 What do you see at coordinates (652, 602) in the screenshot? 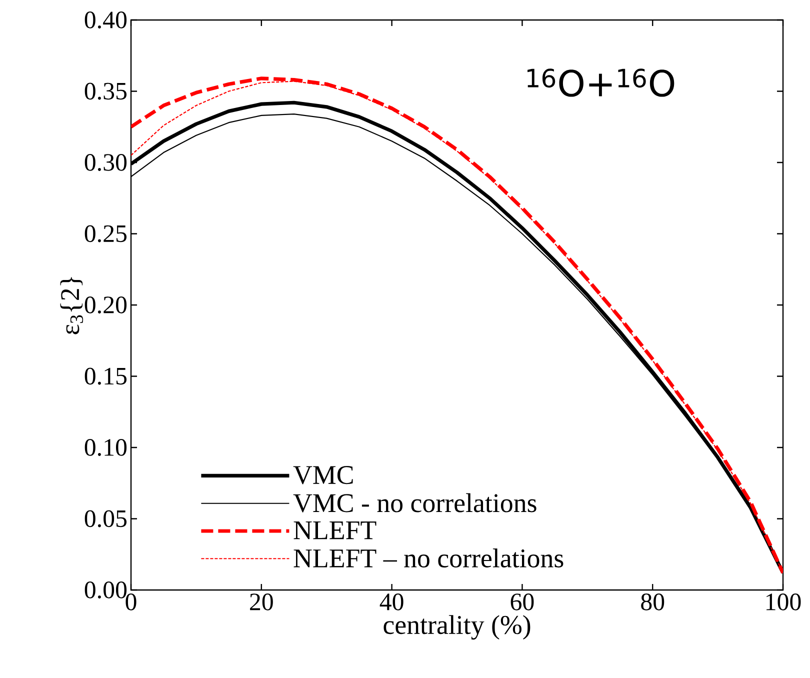
I see `x-tick-label: 80` at bounding box center [652, 602].